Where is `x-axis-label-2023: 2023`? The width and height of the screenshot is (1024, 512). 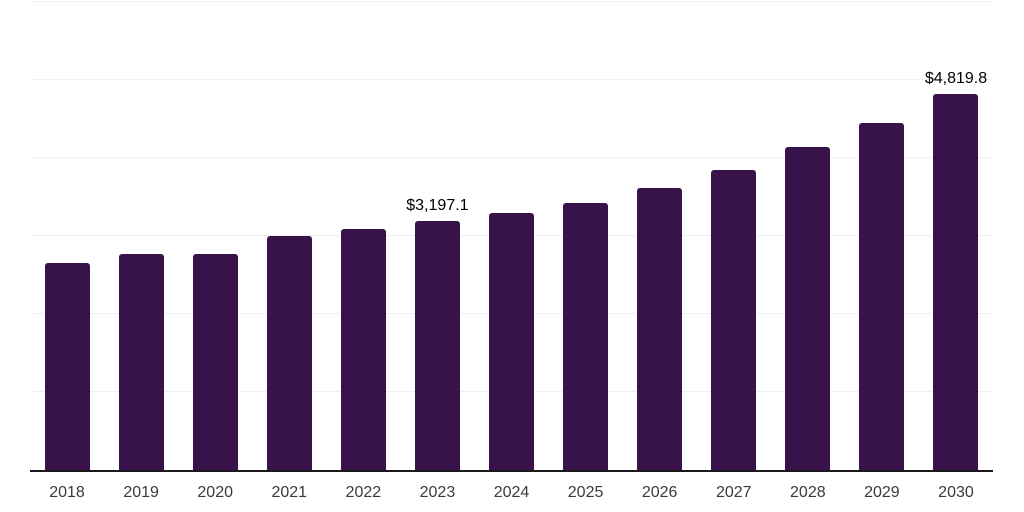
x-axis-label-2023: 2023 is located at coordinates (437, 492).